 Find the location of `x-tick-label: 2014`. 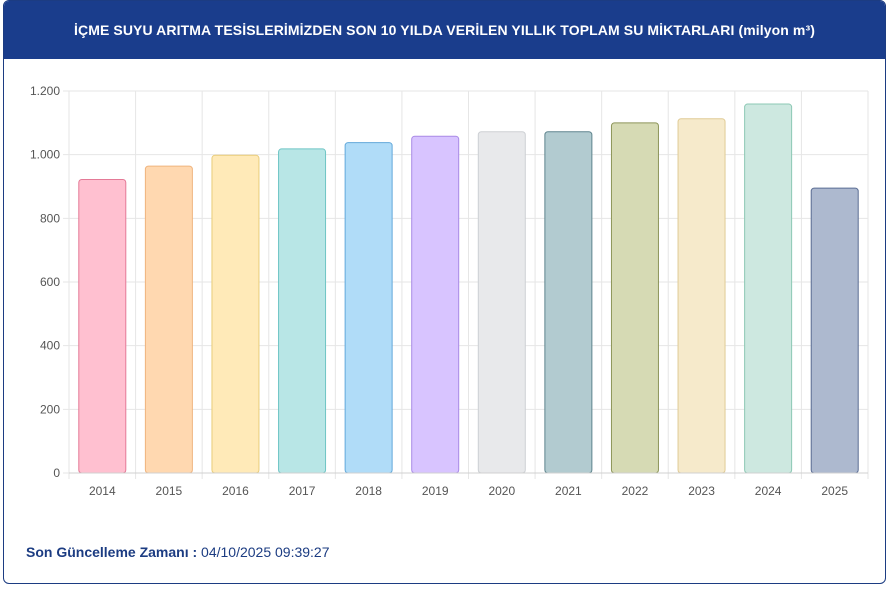

x-tick-label: 2014 is located at coordinates (102, 491).